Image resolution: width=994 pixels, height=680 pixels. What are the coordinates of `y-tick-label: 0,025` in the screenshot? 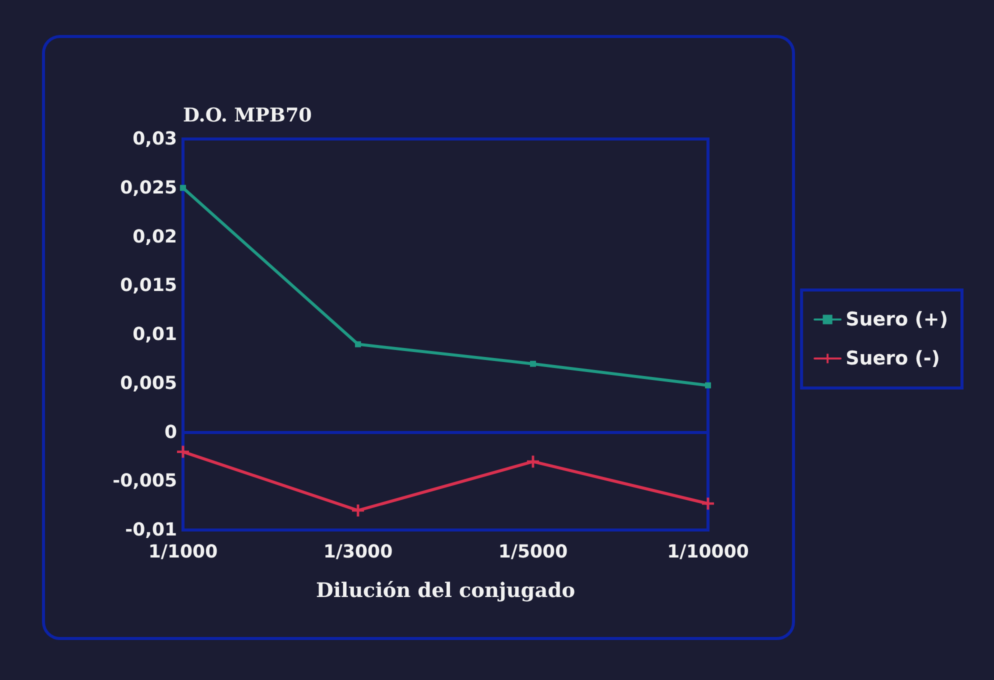 It's located at (148, 187).